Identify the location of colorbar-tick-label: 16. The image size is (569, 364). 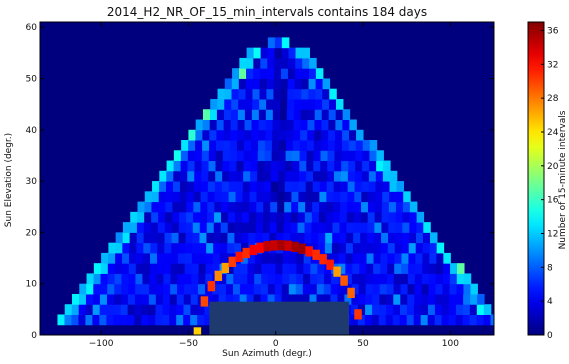
(553, 201).